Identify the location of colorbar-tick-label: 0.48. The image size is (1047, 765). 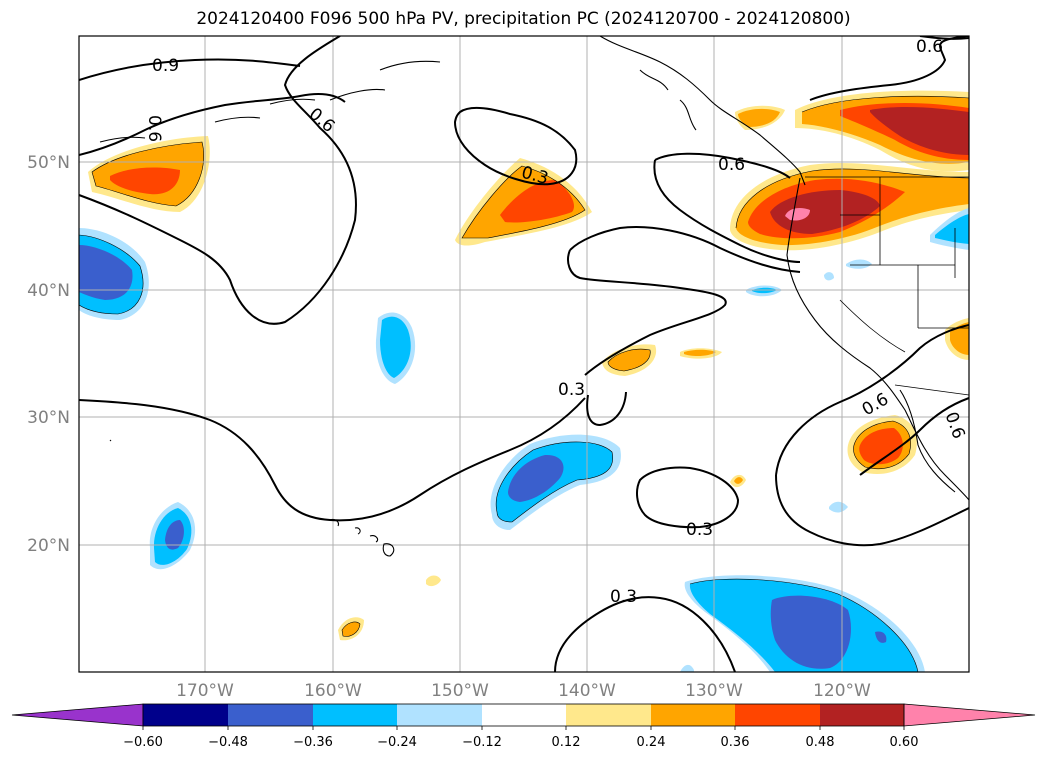
(820, 742).